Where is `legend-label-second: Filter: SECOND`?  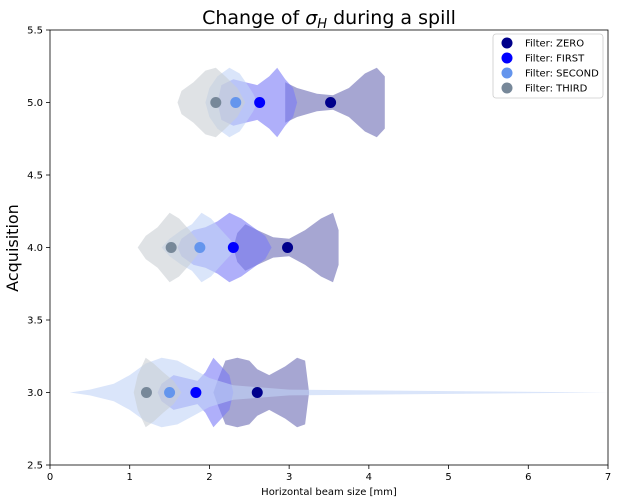
legend-label-second: Filter: SECOND is located at coordinates (562, 74).